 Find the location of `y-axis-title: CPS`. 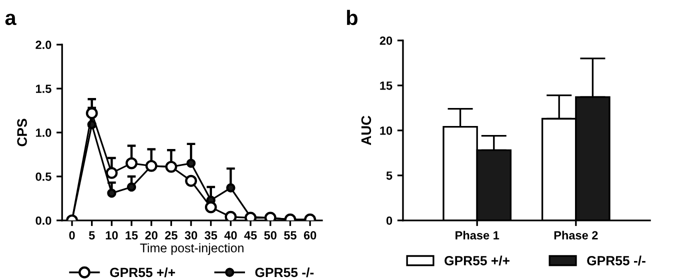

y-axis-title: CPS is located at coordinates (22, 132).